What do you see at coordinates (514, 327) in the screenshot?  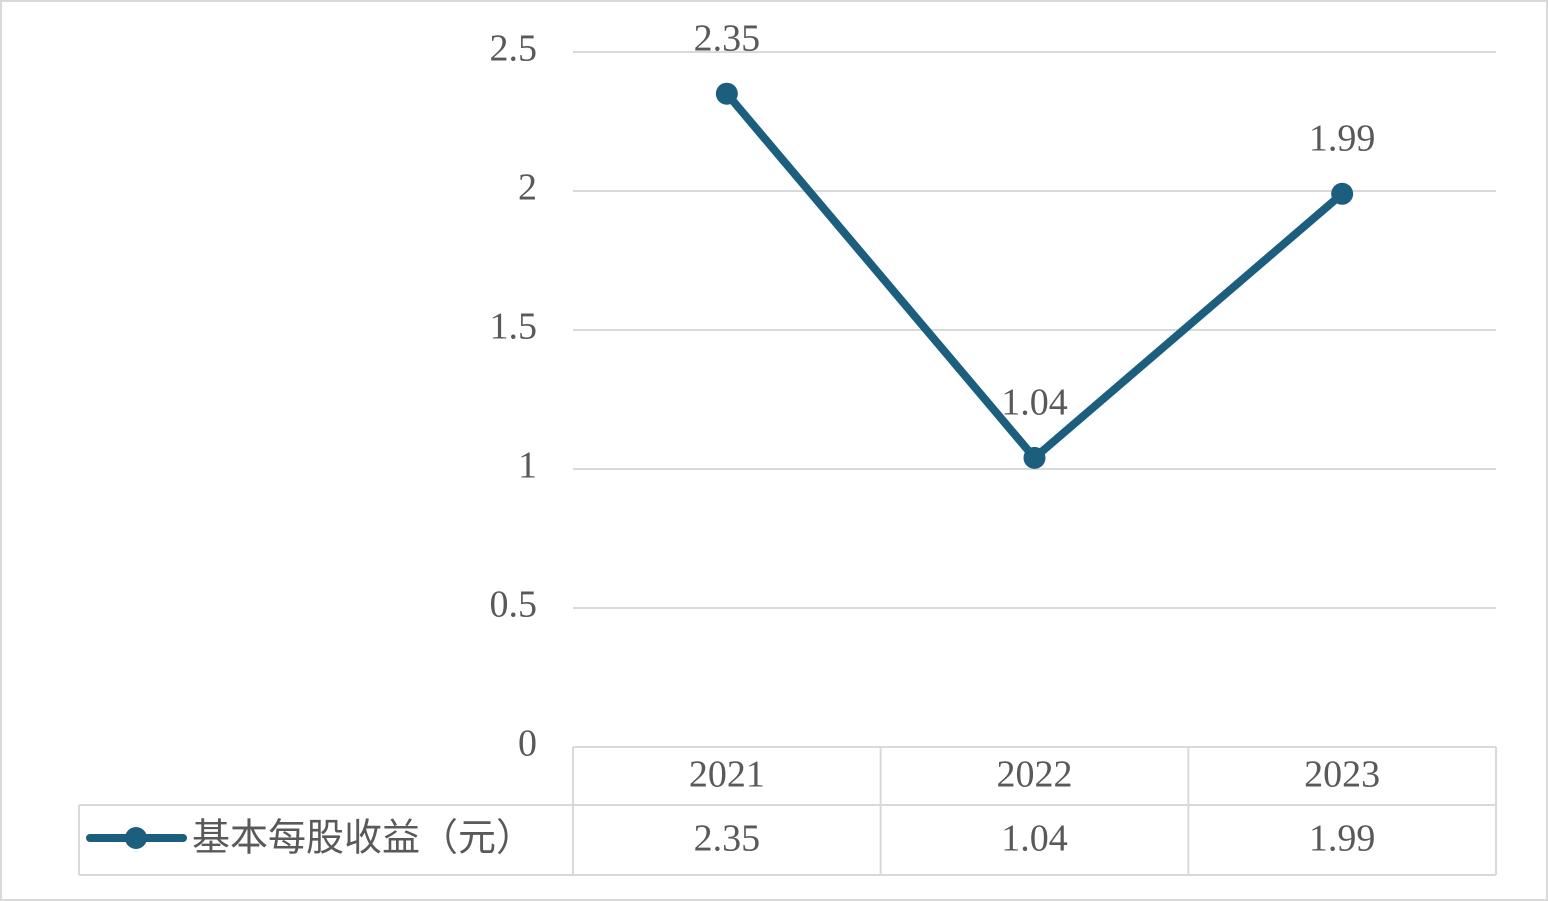 I see `y-tick-label: 1.5` at bounding box center [514, 327].